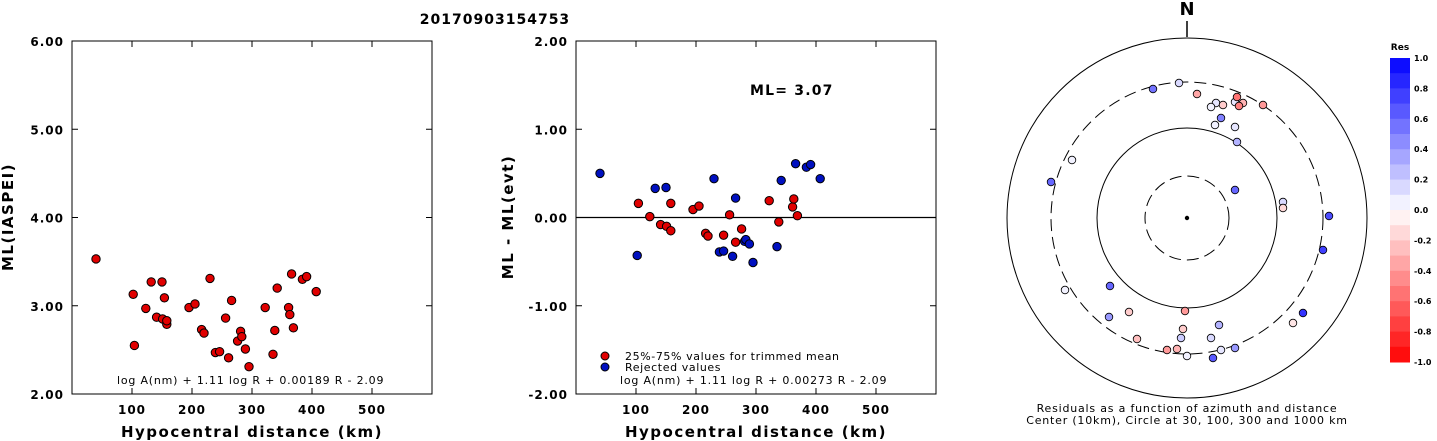  What do you see at coordinates (508, 217) in the screenshot?
I see `y-axis-label: ML - ML(evt)` at bounding box center [508, 217].